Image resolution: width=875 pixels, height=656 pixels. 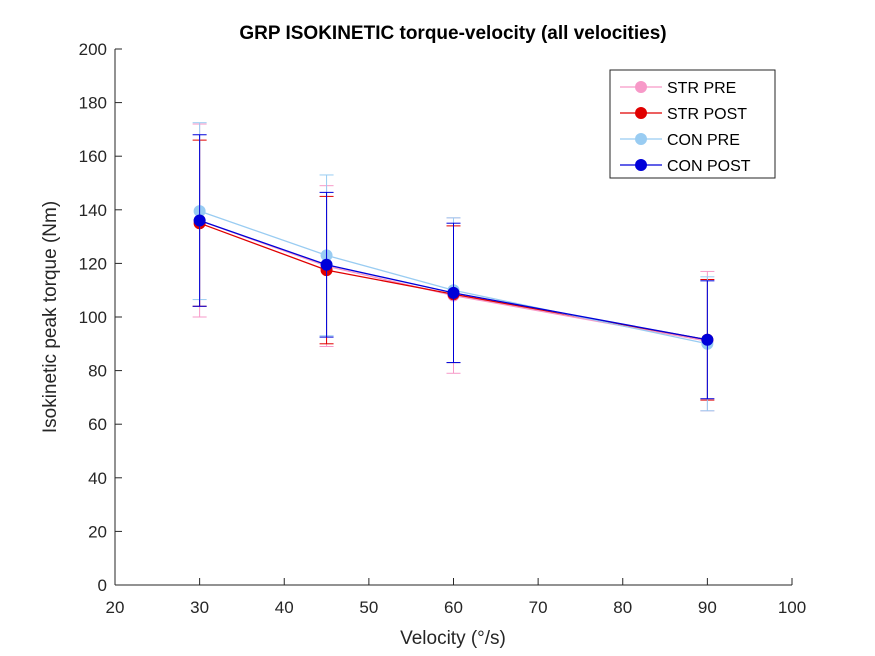 I want to click on y-tick-label: 100, so click(x=93, y=317).